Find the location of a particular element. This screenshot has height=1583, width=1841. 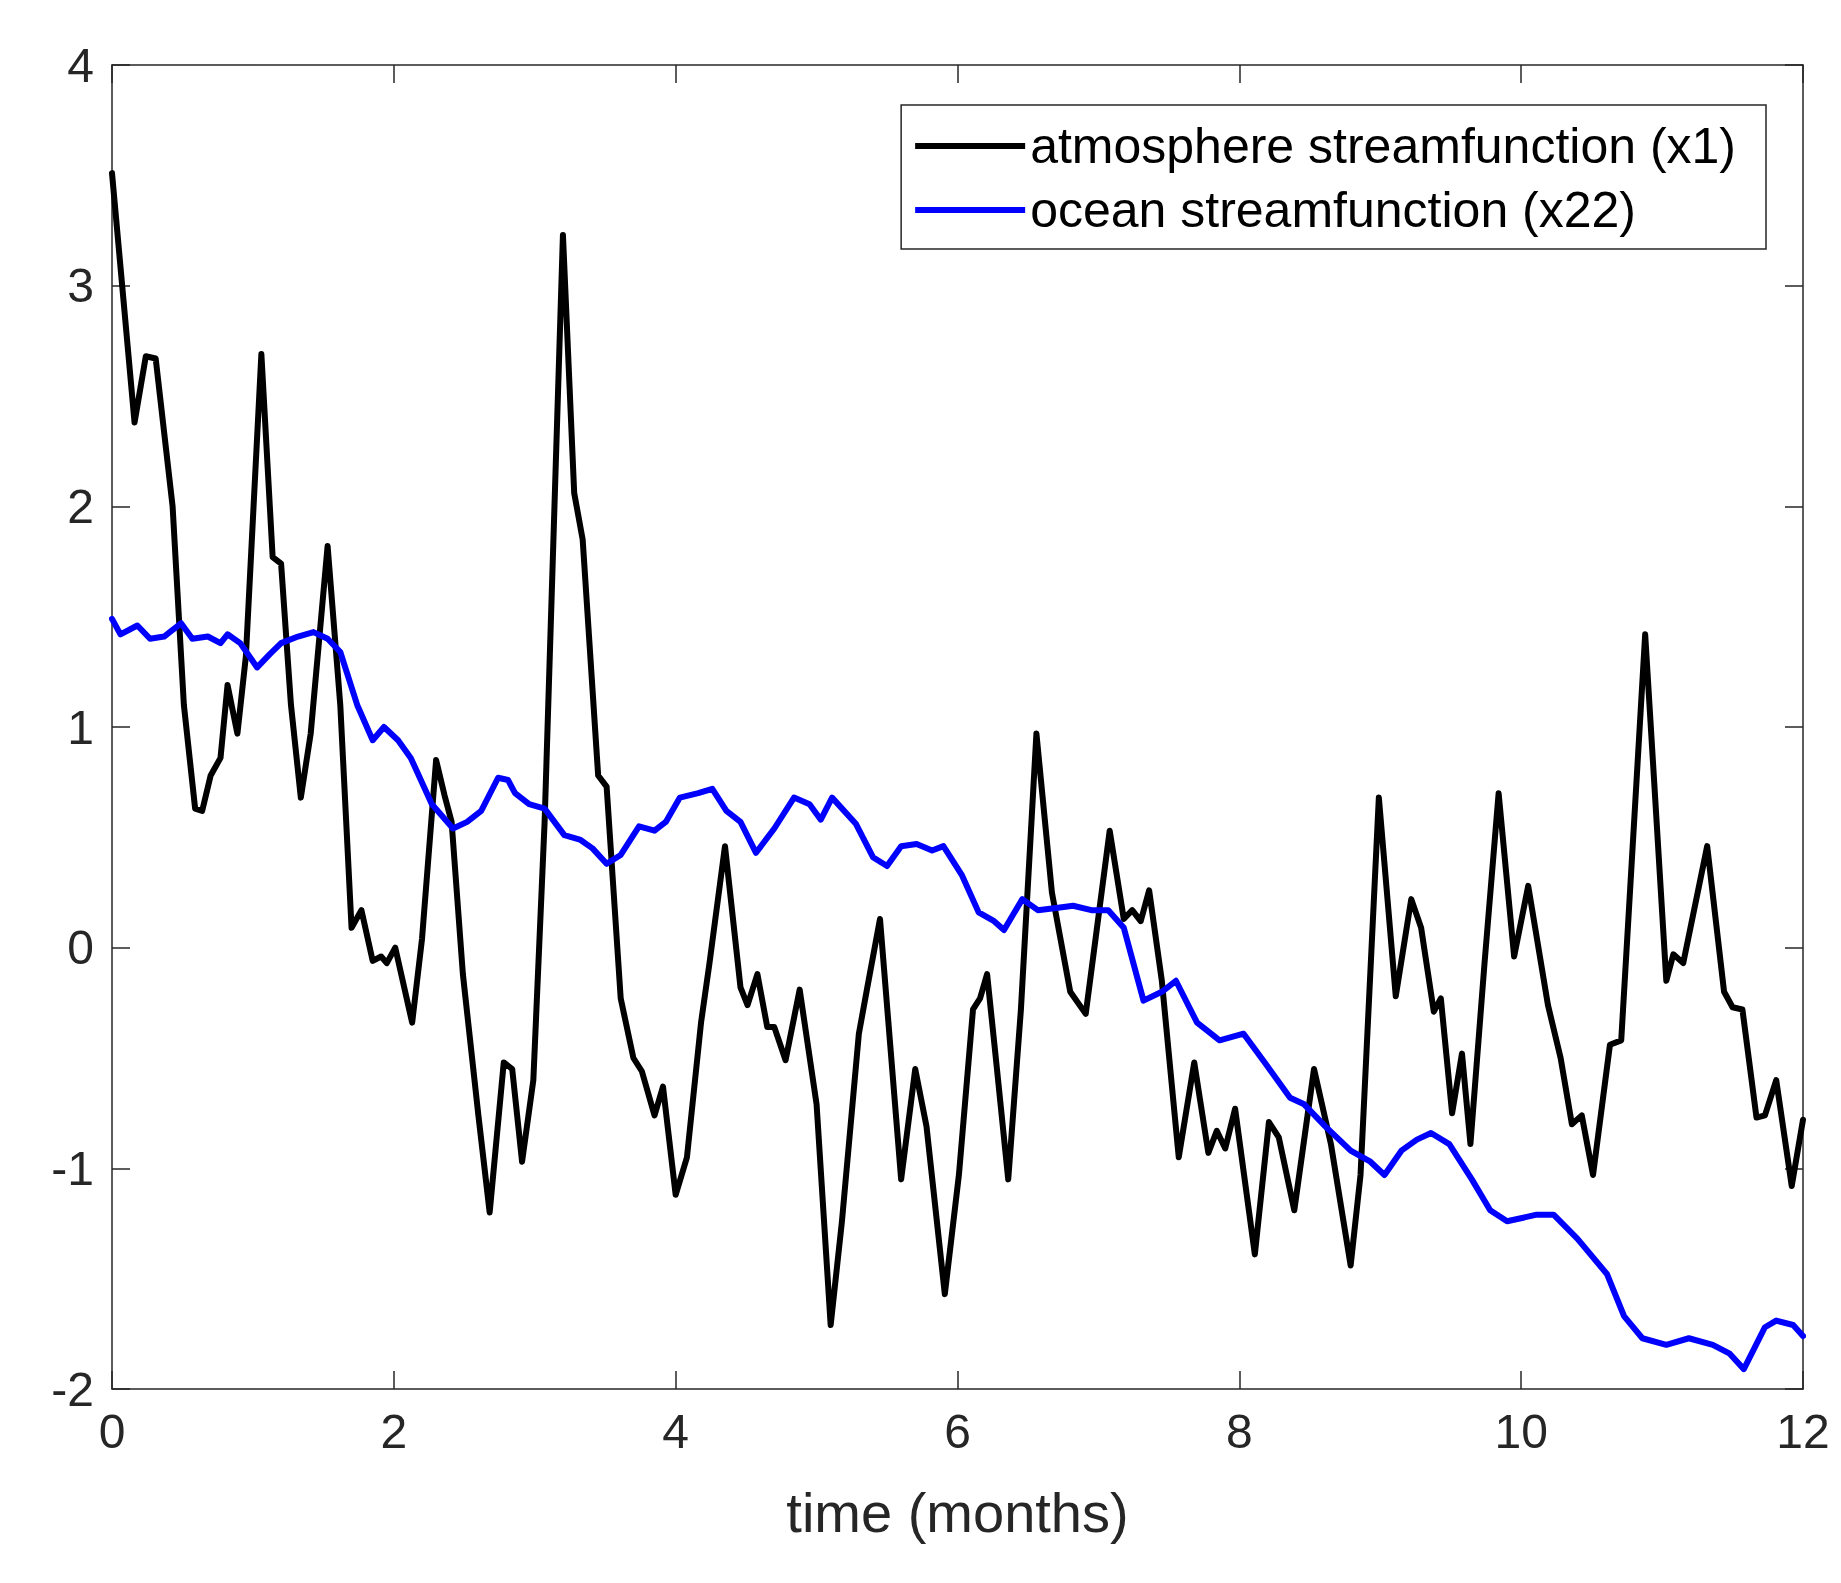

x-tick-label: 12 is located at coordinates (1803, 1431).